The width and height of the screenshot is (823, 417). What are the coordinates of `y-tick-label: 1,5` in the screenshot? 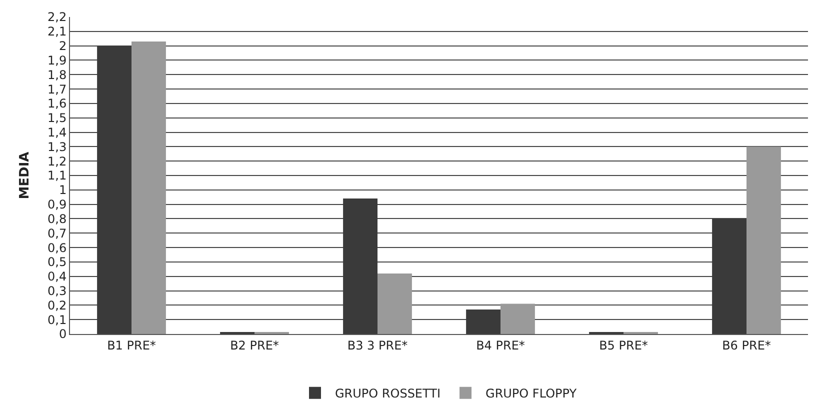 It's located at (57, 118).